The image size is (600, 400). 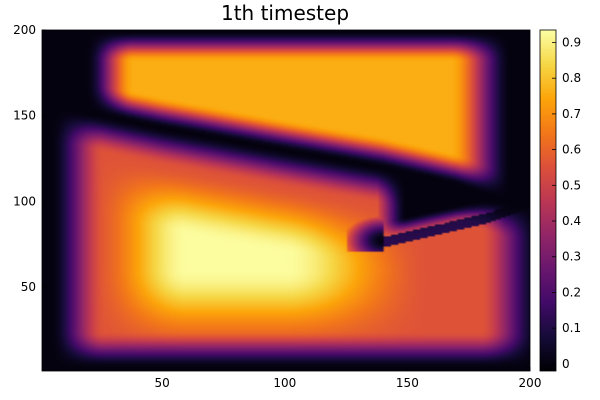 What do you see at coordinates (571, 292) in the screenshot?
I see `colorbar-tick-label: 0.2` at bounding box center [571, 292].